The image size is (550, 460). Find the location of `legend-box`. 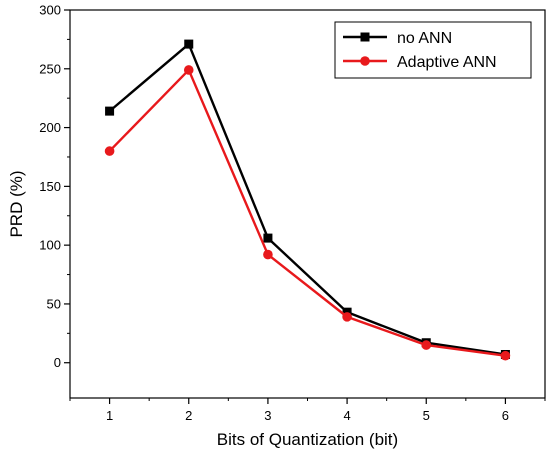

legend-box is located at coordinates (433, 50).